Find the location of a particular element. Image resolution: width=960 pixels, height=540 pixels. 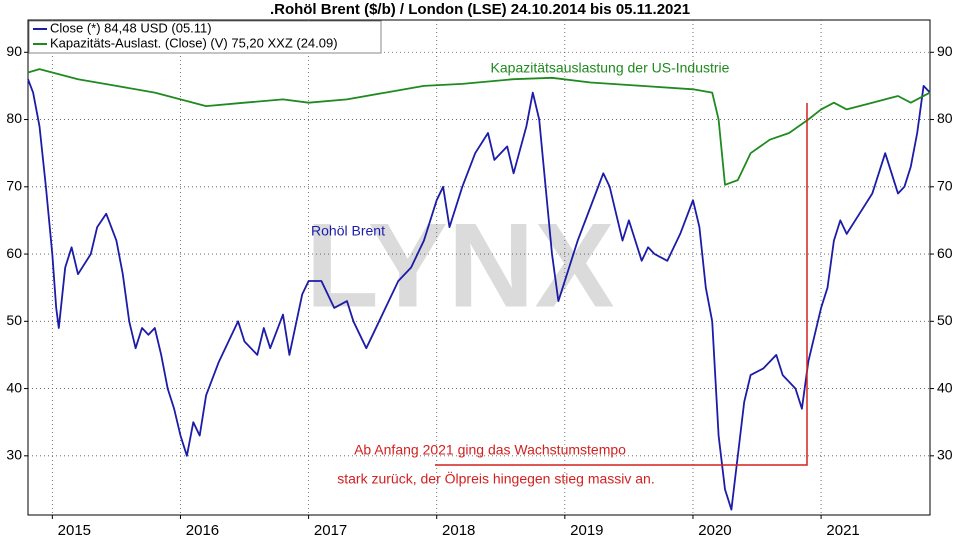

y-tick-label: 60 is located at coordinates (14, 253).